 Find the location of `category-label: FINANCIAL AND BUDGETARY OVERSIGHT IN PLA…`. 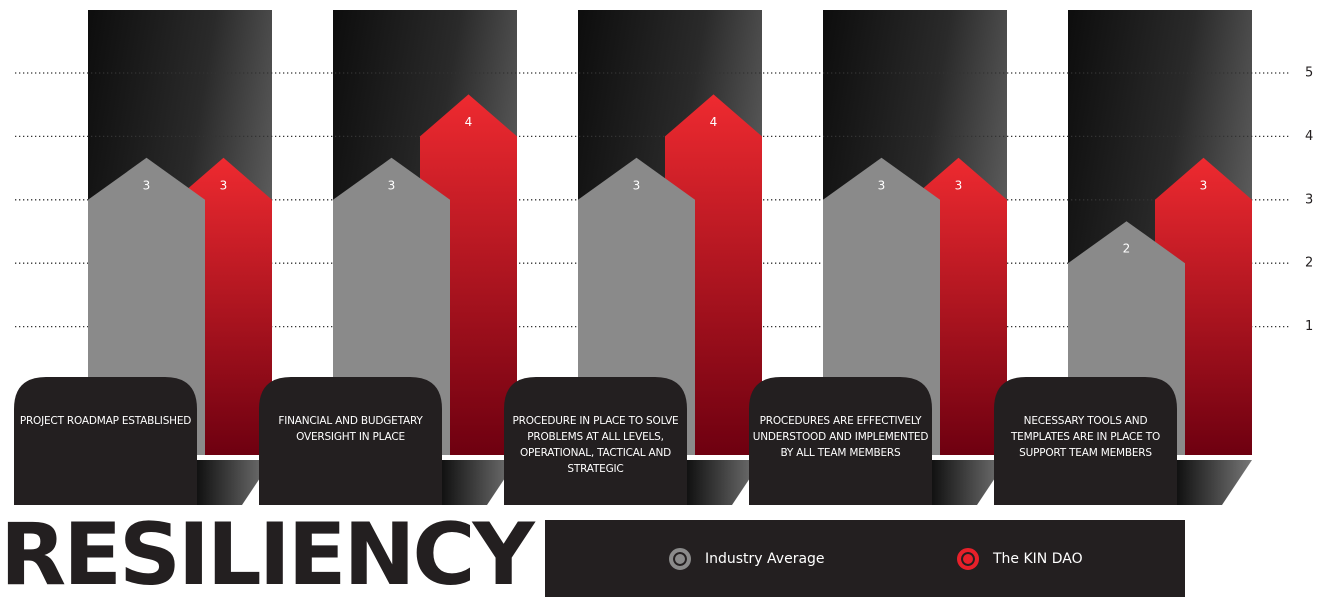

category-label: FINANCIAL AND BUDGETARY OVERSIGHT IN PLA… is located at coordinates (350, 429).